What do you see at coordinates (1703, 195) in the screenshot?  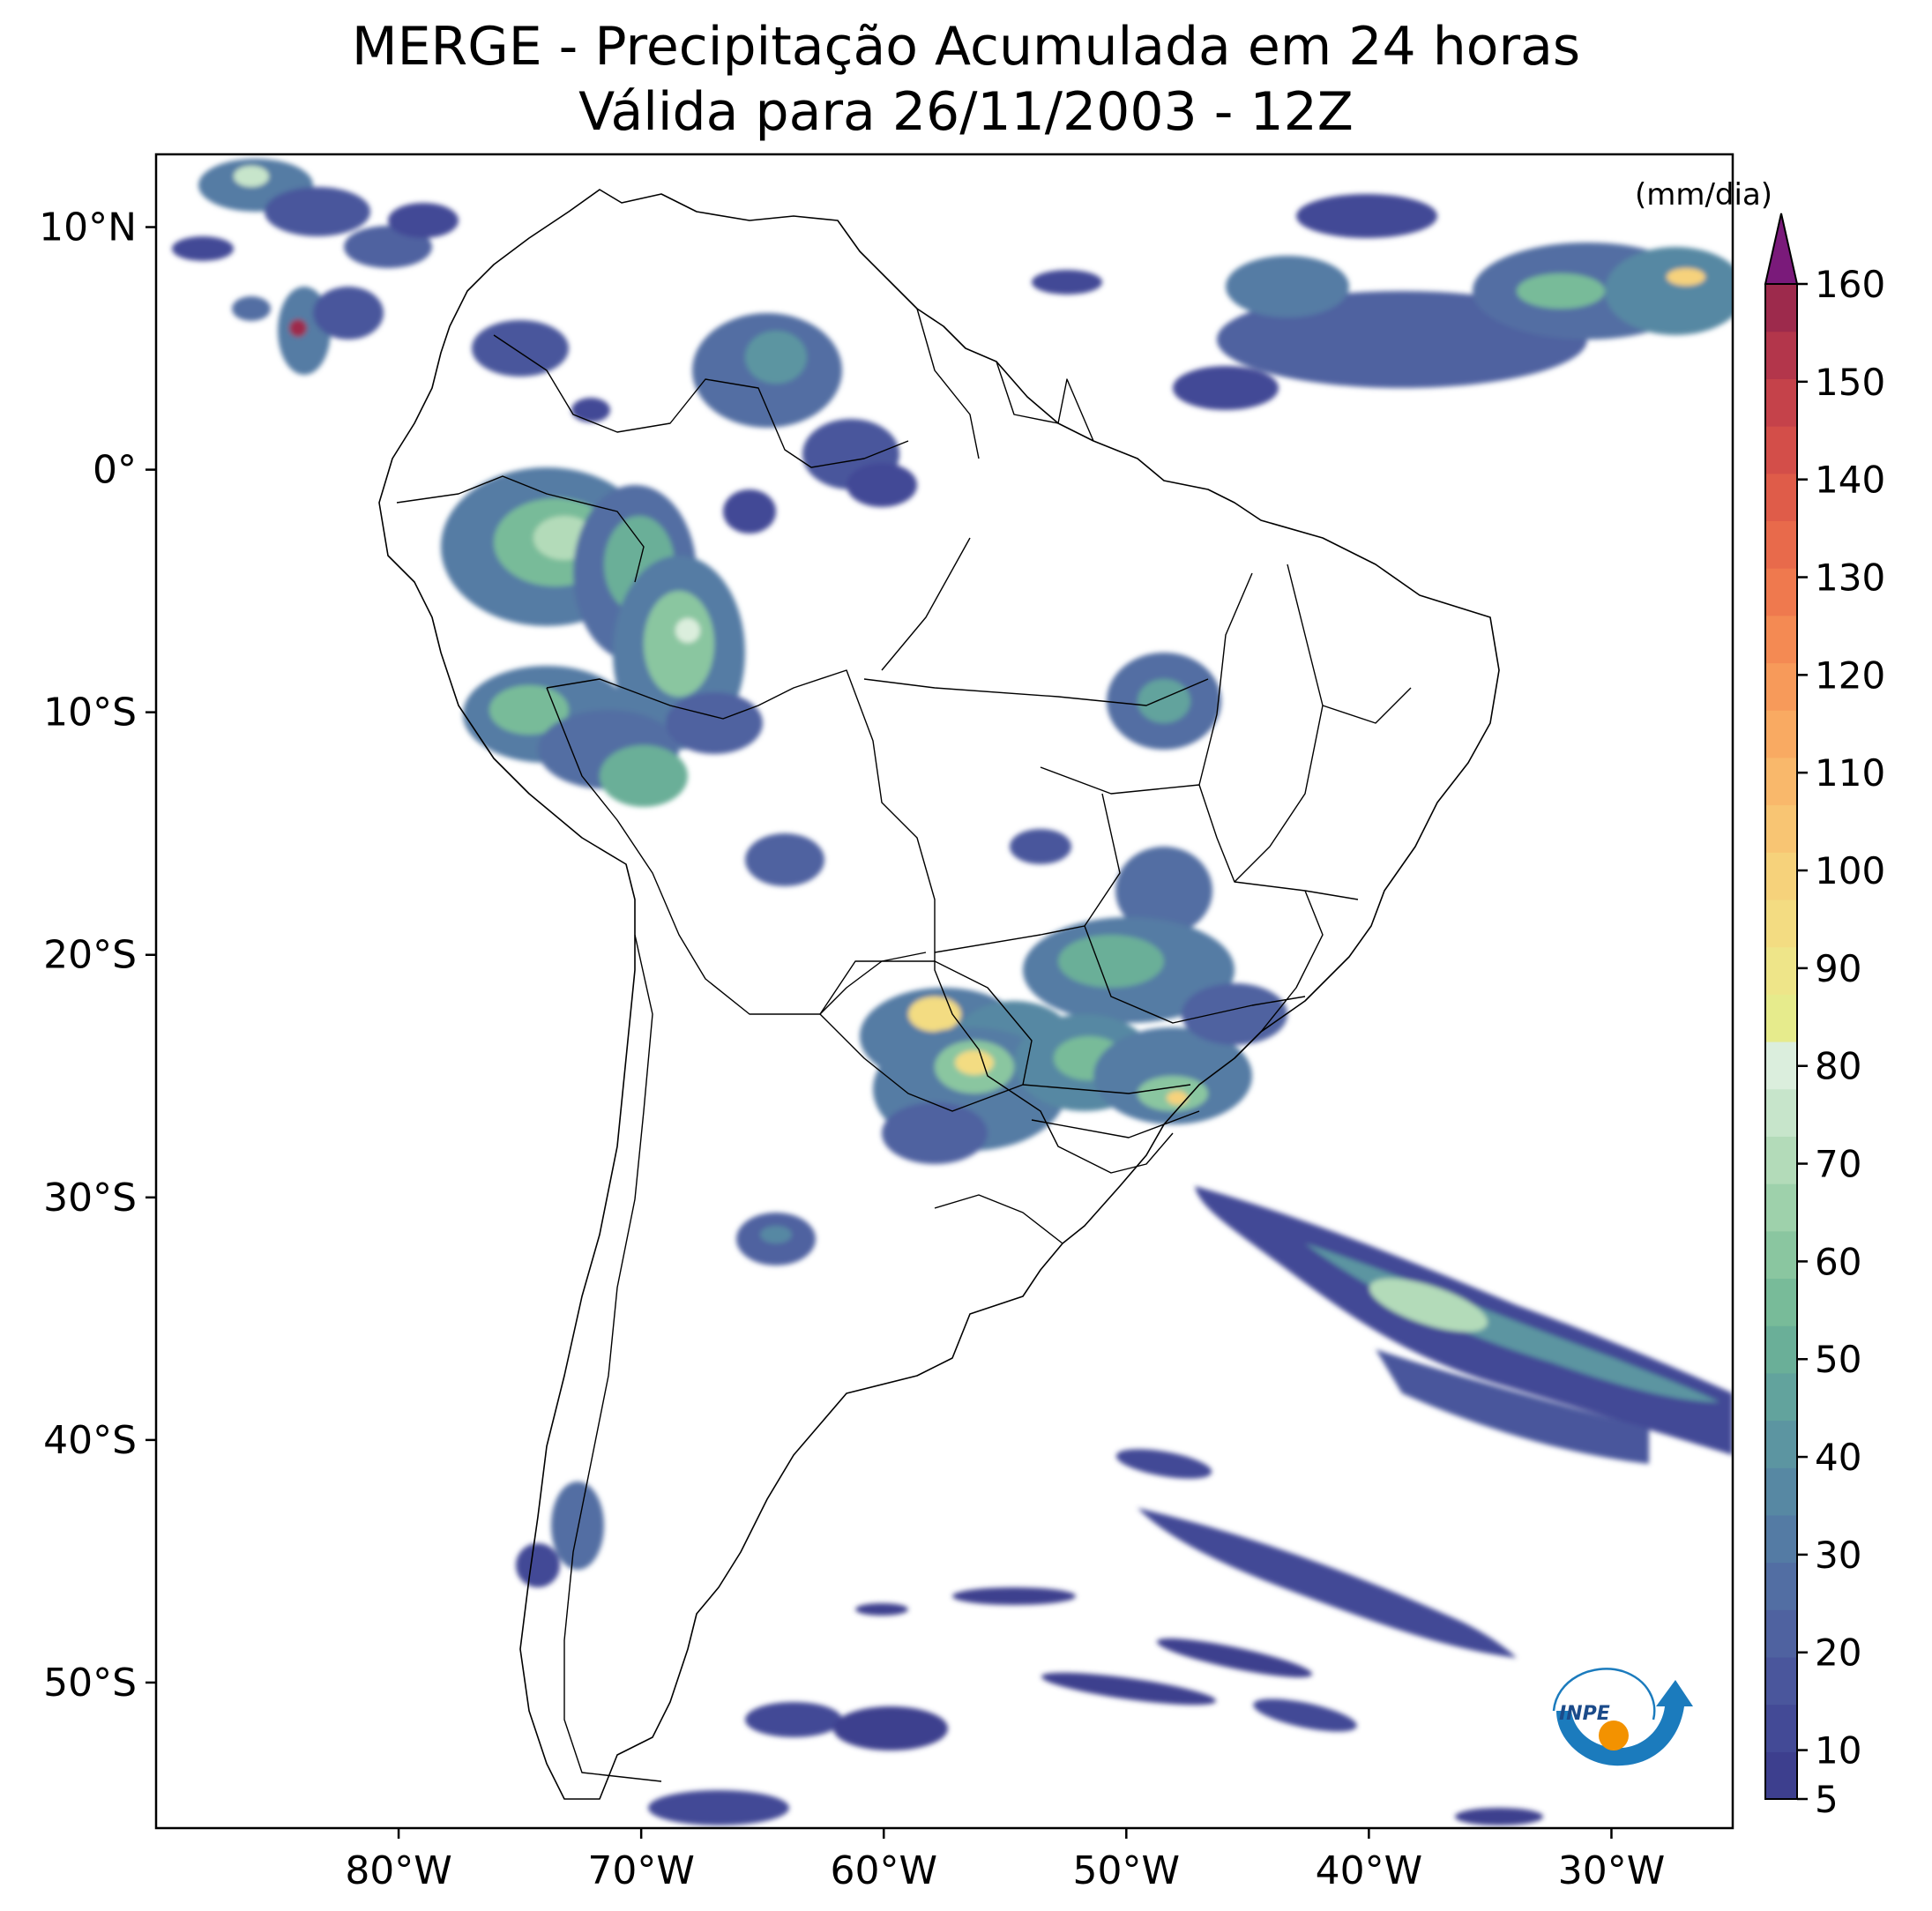 I see `colorbar-unit: (mm/dia)` at bounding box center [1703, 195].